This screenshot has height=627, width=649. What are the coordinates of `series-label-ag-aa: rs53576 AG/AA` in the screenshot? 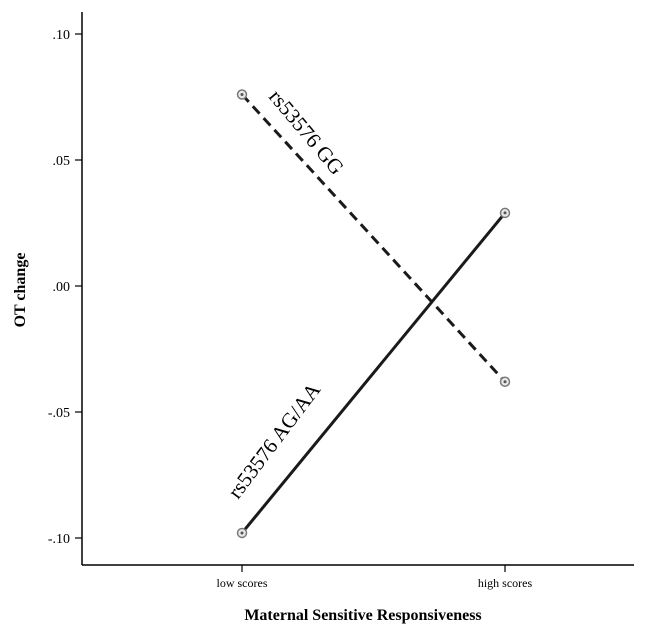 It's located at (274, 440).